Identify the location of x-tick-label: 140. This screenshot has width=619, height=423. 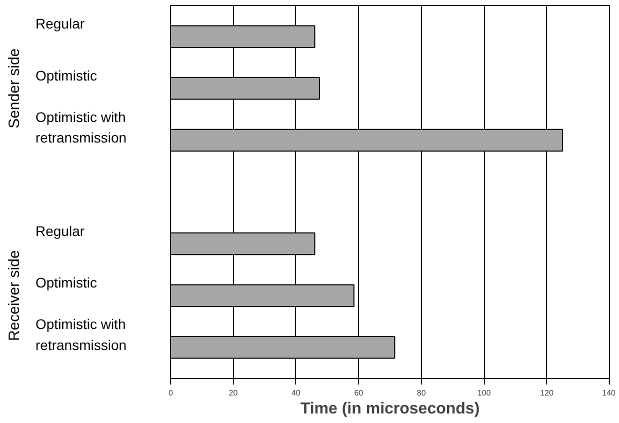
(609, 393).